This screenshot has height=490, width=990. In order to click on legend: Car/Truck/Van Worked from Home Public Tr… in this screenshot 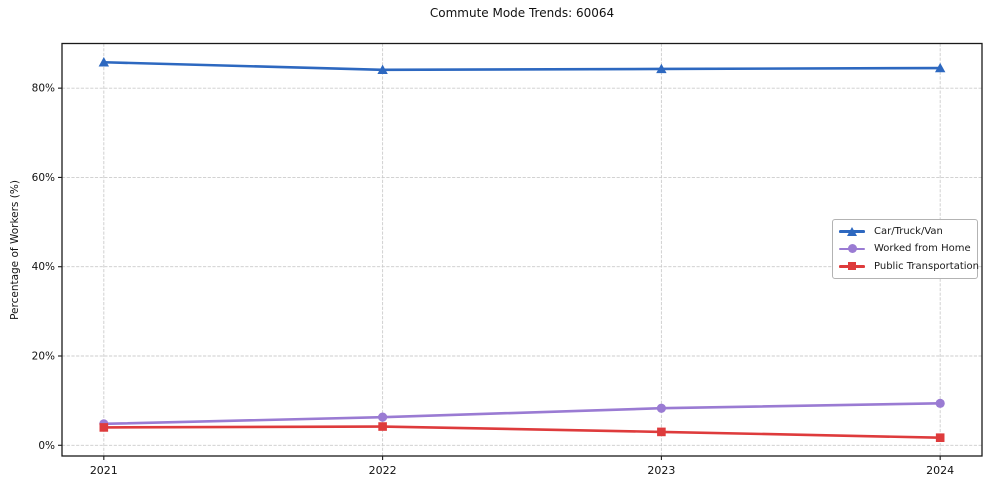, I will do `click(905, 249)`.